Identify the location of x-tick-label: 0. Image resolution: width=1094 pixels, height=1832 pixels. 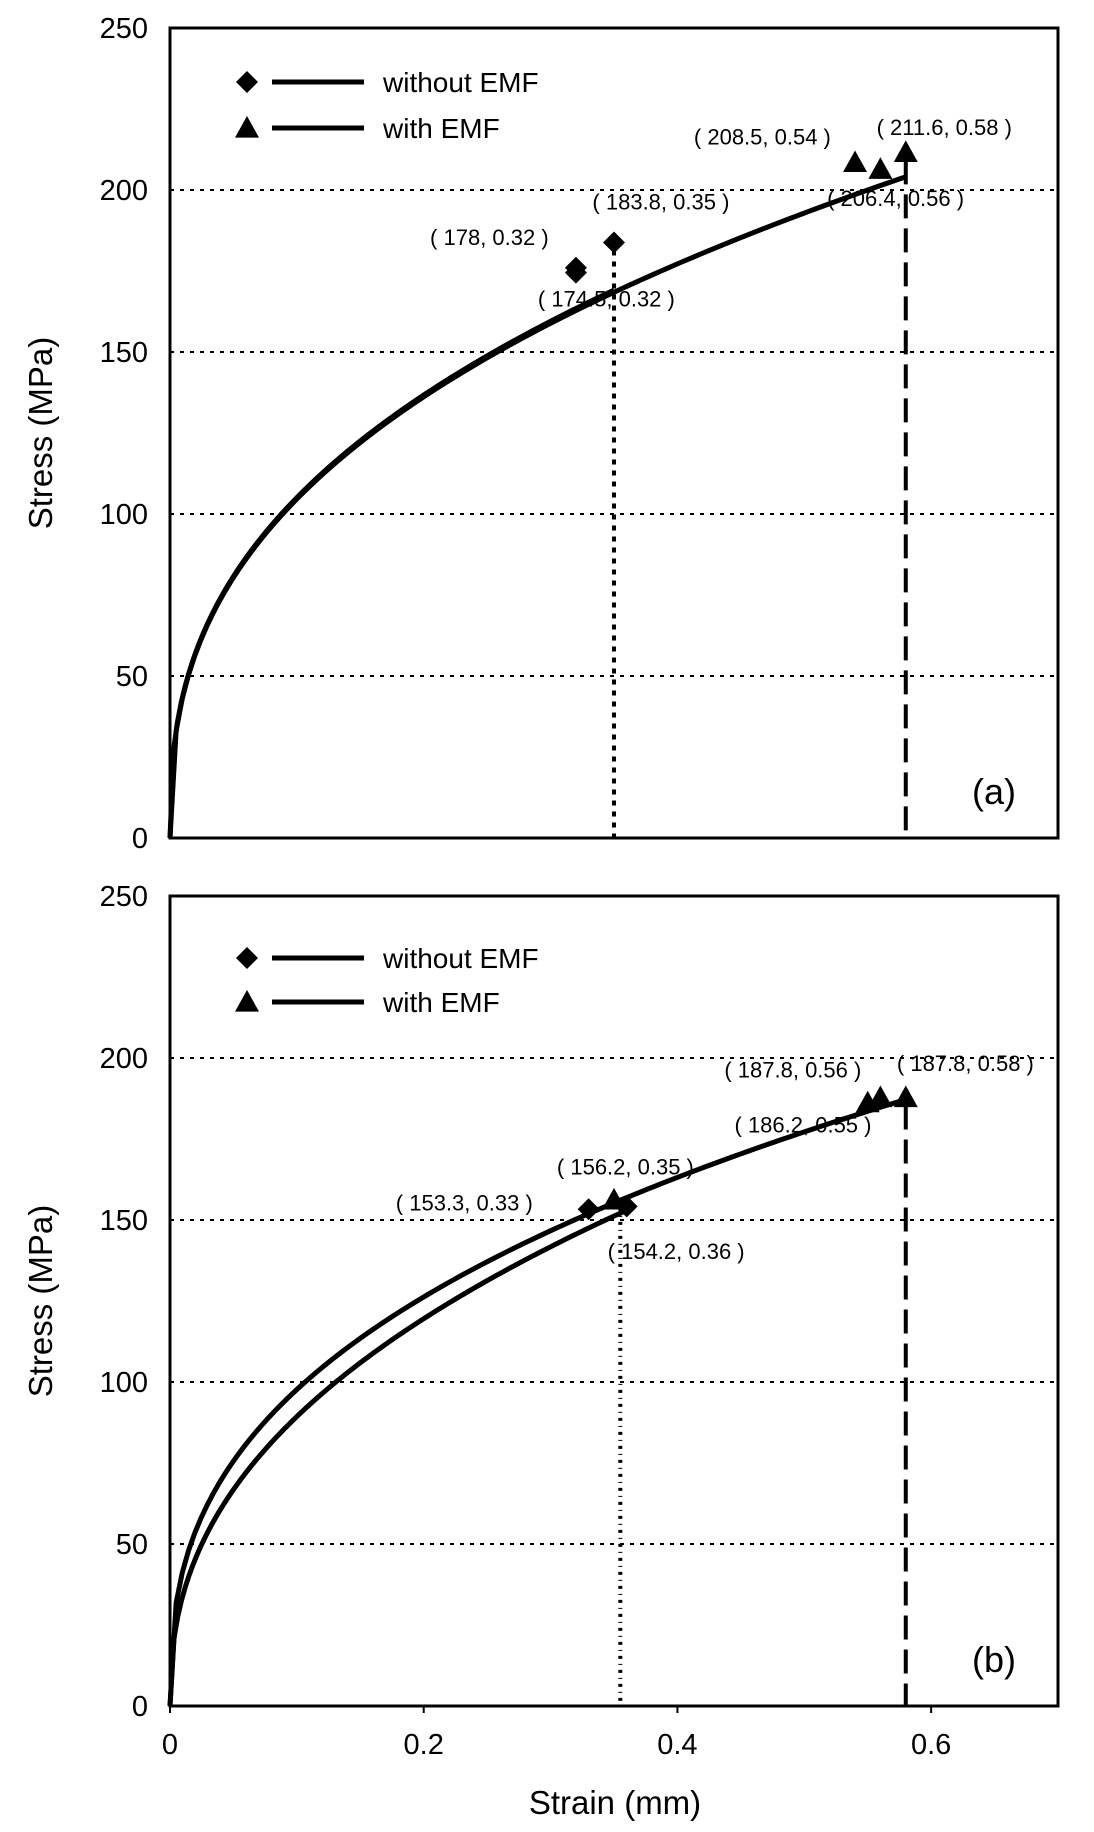
(170, 1745).